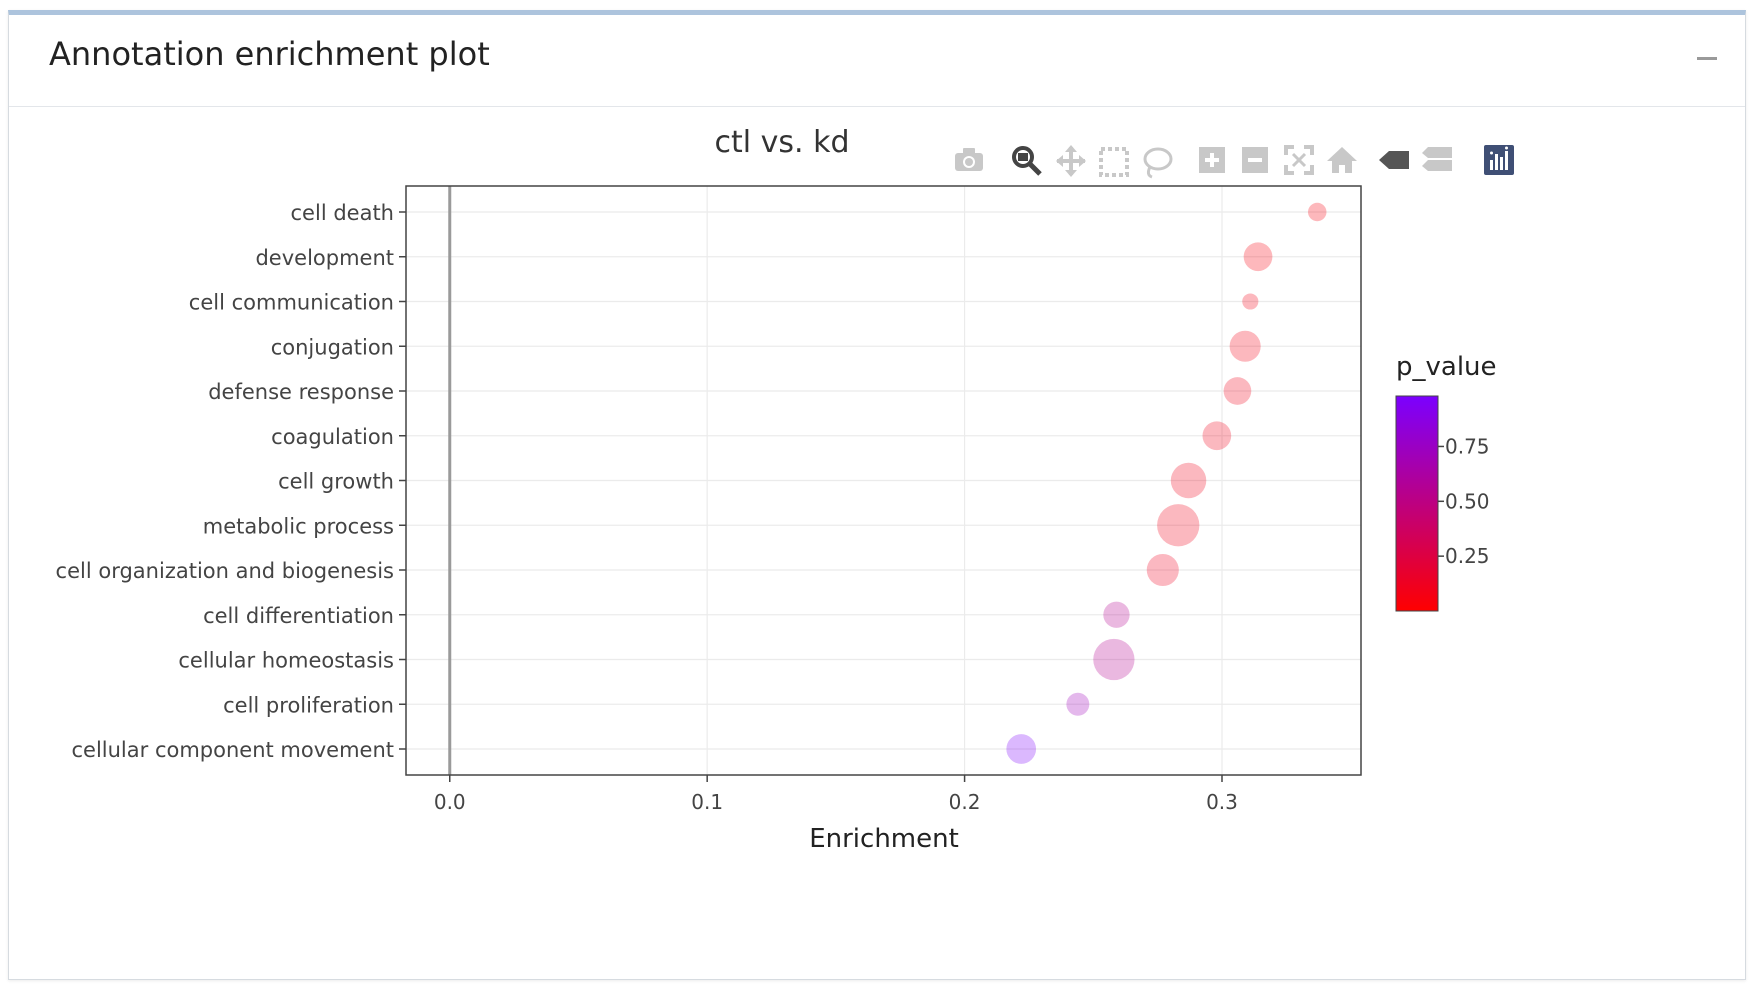 This screenshot has width=1756, height=990. Describe the element at coordinates (782, 142) in the screenshot. I see `chart-title: ctl vs. kd` at that location.